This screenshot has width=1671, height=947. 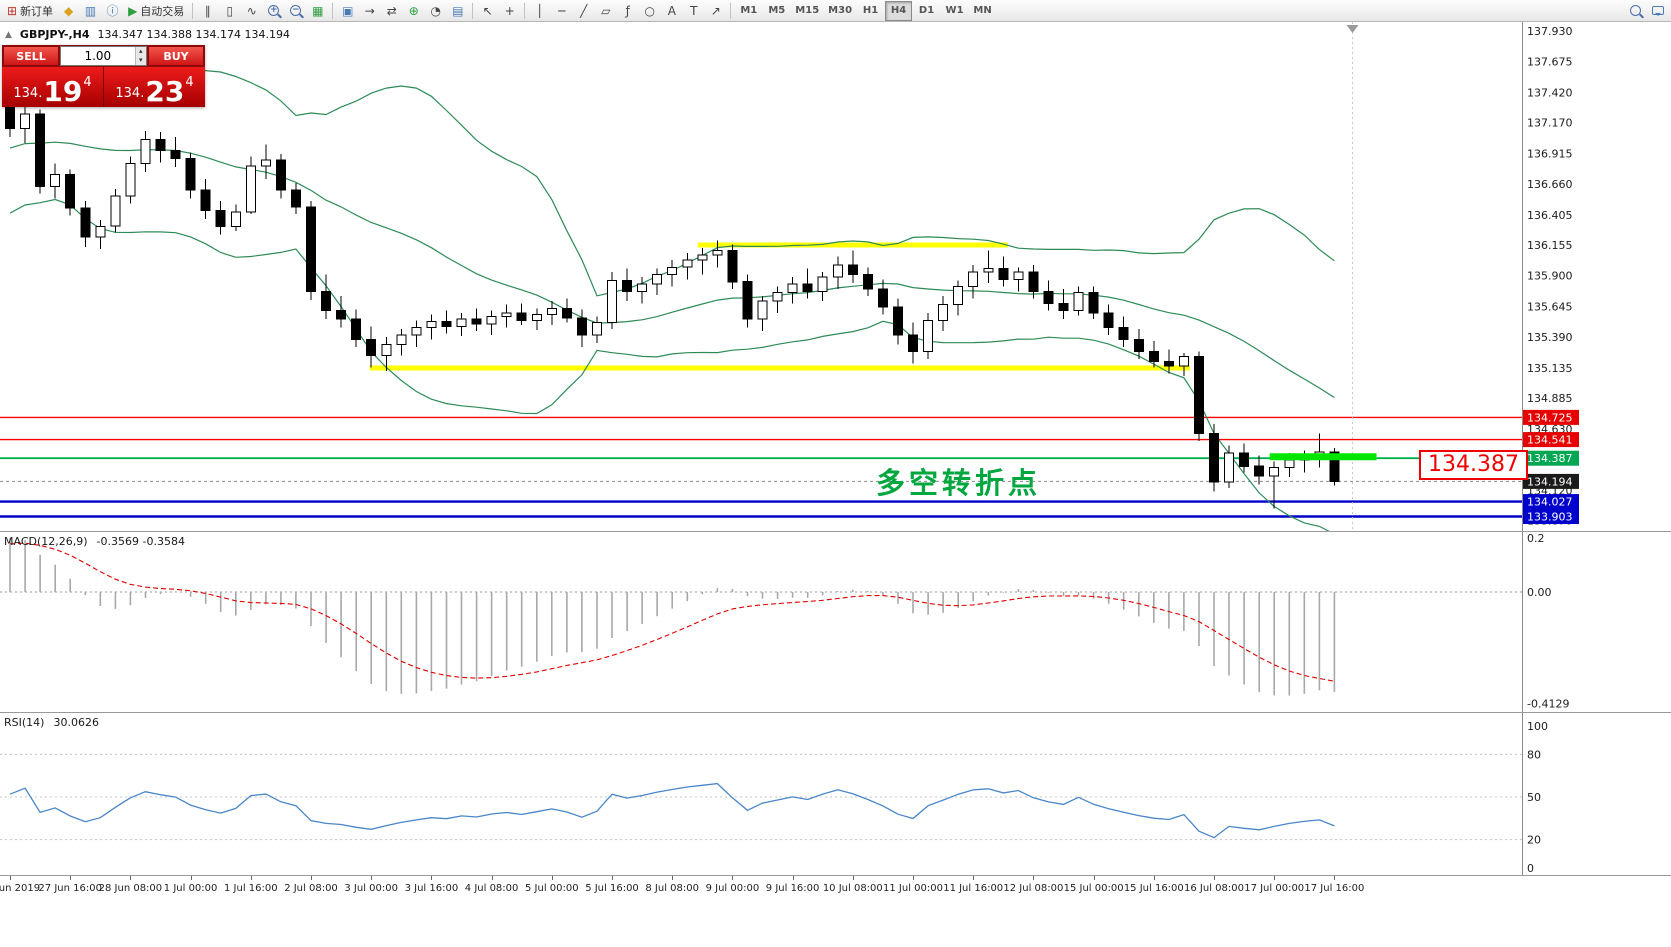 What do you see at coordinates (1534, 797) in the screenshot?
I see `rsi-axis-label: 50` at bounding box center [1534, 797].